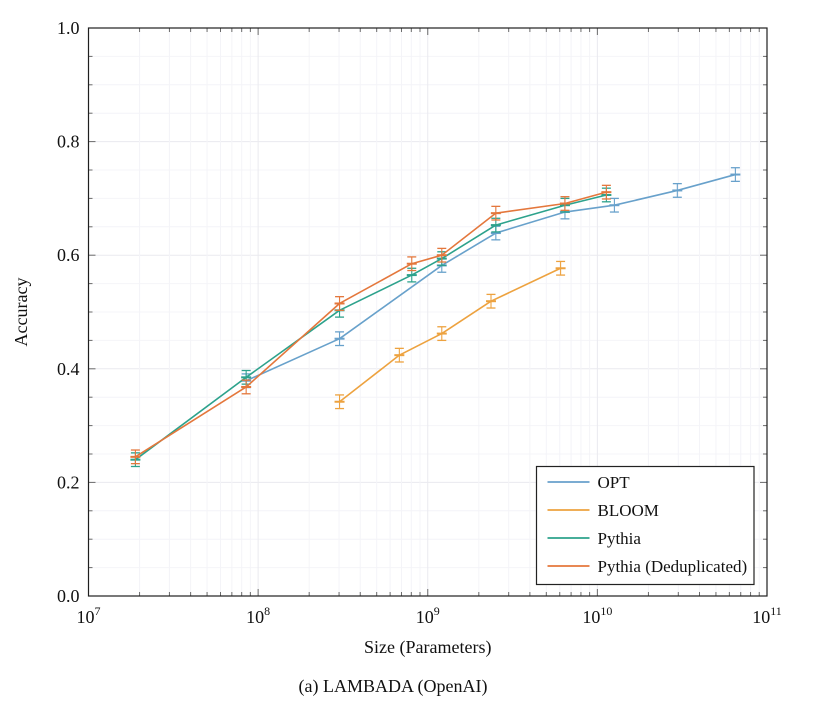  Describe the element at coordinates (68, 482) in the screenshot. I see `y-tick-label: 0.2` at that location.